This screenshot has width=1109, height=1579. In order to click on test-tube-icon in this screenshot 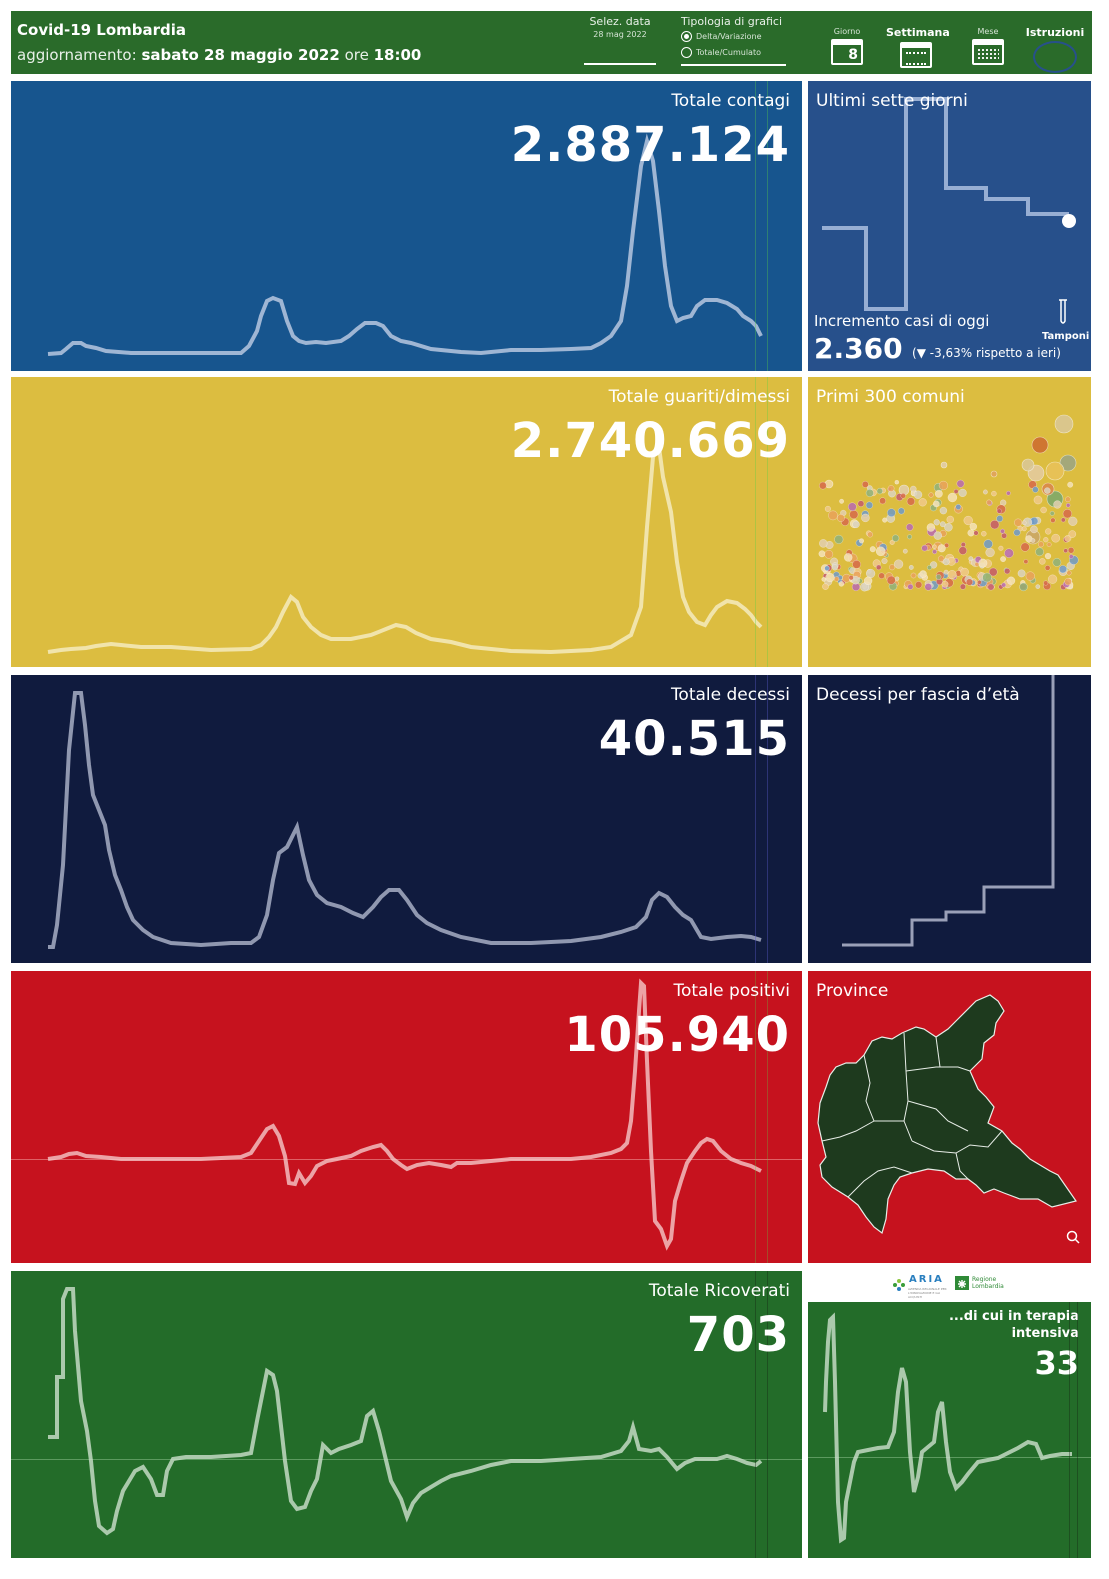, I will do `click(1063, 311)`.